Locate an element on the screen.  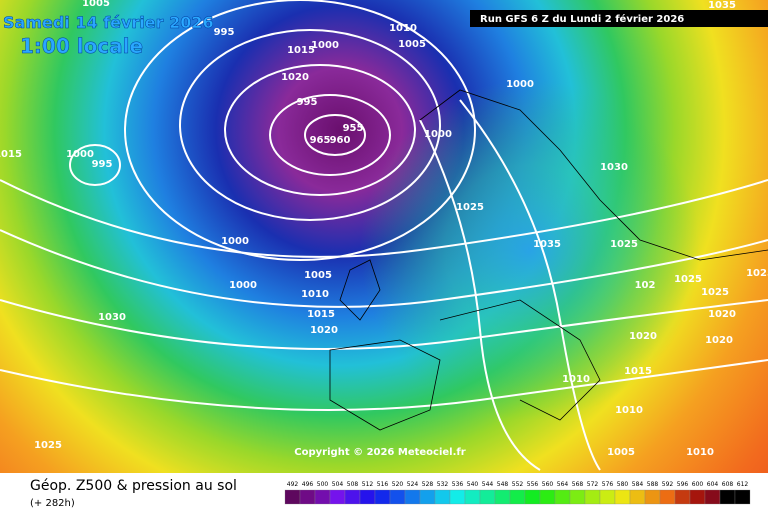
scale-label: 532 is located at coordinates (443, 484).